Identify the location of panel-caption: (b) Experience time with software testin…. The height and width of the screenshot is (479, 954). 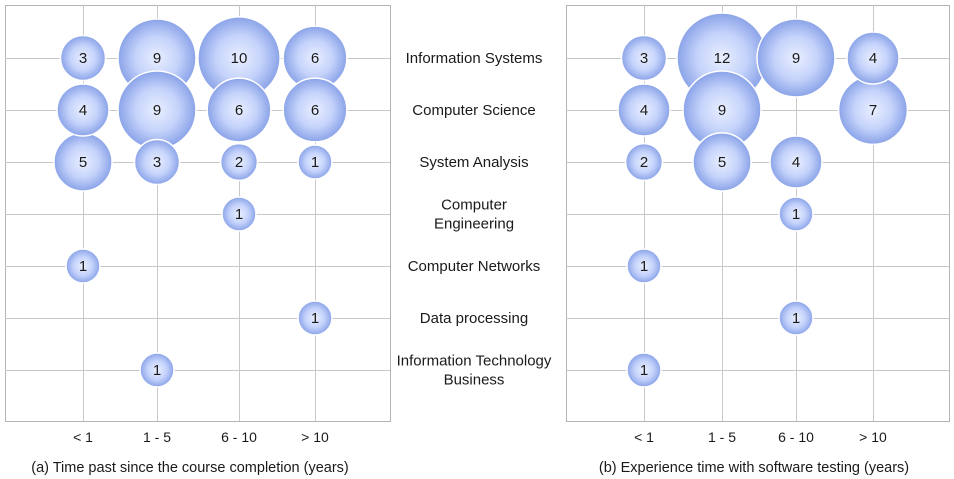
(754, 468).